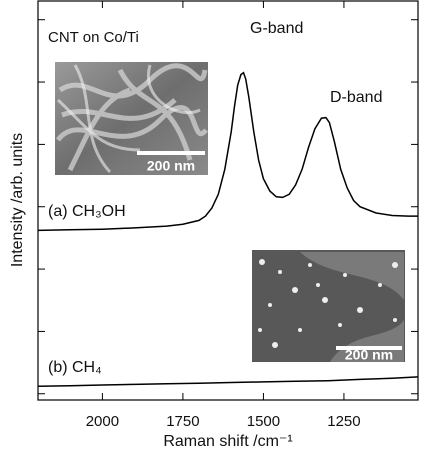 This screenshot has width=422, height=462. Describe the element at coordinates (75, 367) in the screenshot. I see `series-label: (b) CH₄` at that location.